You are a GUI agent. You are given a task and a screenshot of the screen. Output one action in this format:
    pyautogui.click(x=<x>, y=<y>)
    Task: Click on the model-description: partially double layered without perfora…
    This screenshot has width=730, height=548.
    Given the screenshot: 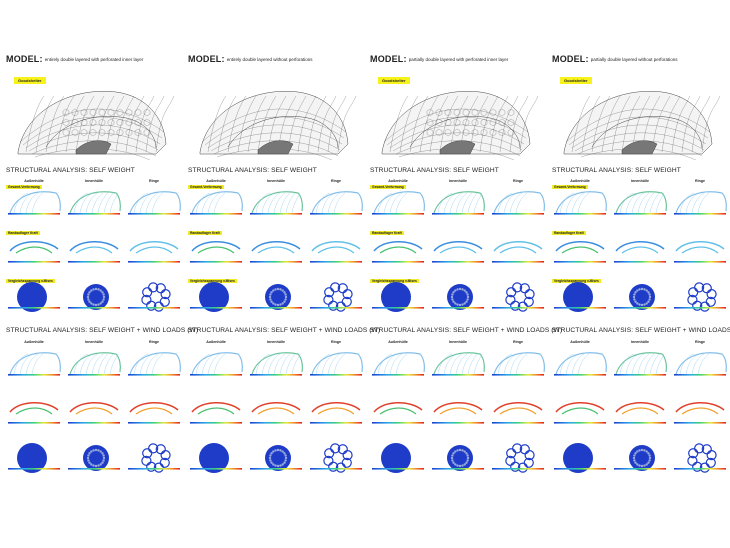 What is the action you would take?
    pyautogui.click(x=634, y=59)
    